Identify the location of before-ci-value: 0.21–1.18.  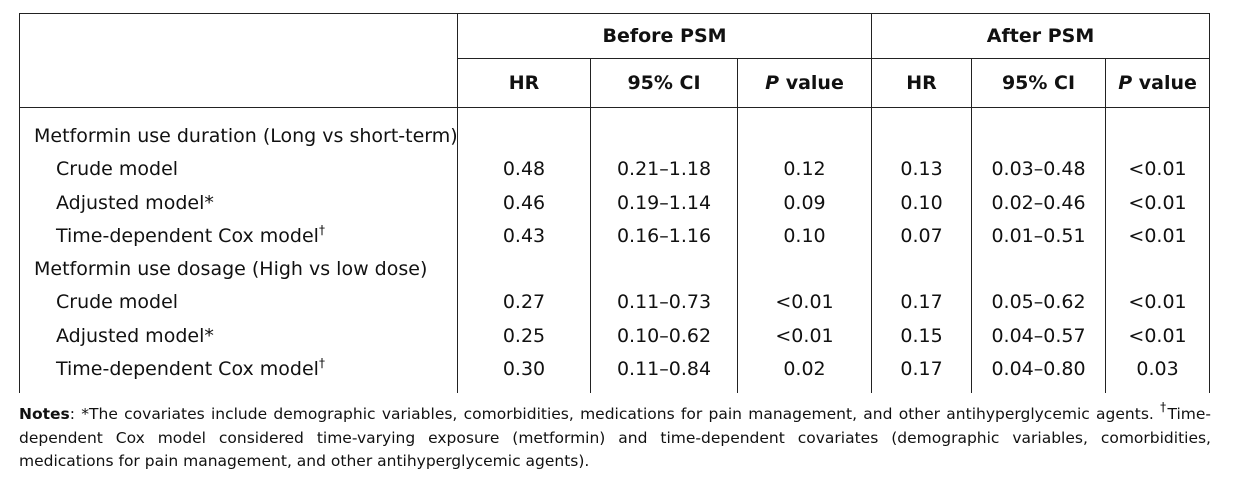
(664, 169).